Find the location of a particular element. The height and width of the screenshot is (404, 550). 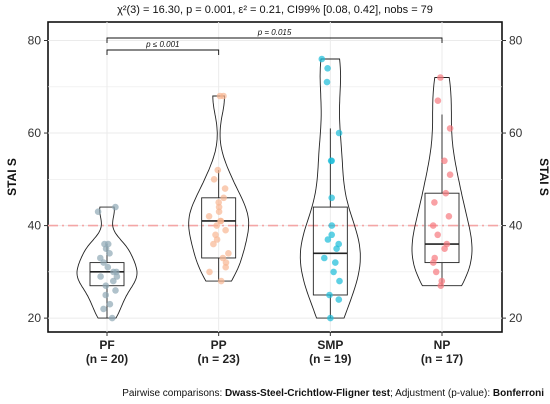

x-tick-count: (n = 20) is located at coordinates (107, 359).